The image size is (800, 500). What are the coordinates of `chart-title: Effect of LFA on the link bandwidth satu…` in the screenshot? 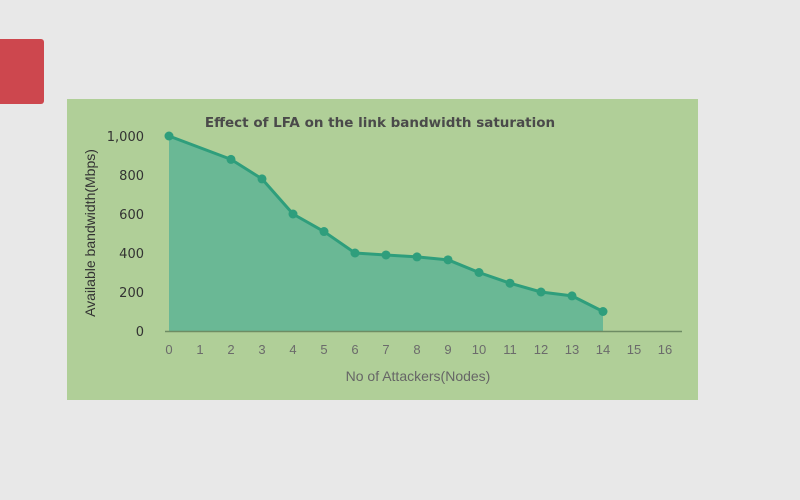 It's located at (380, 123).